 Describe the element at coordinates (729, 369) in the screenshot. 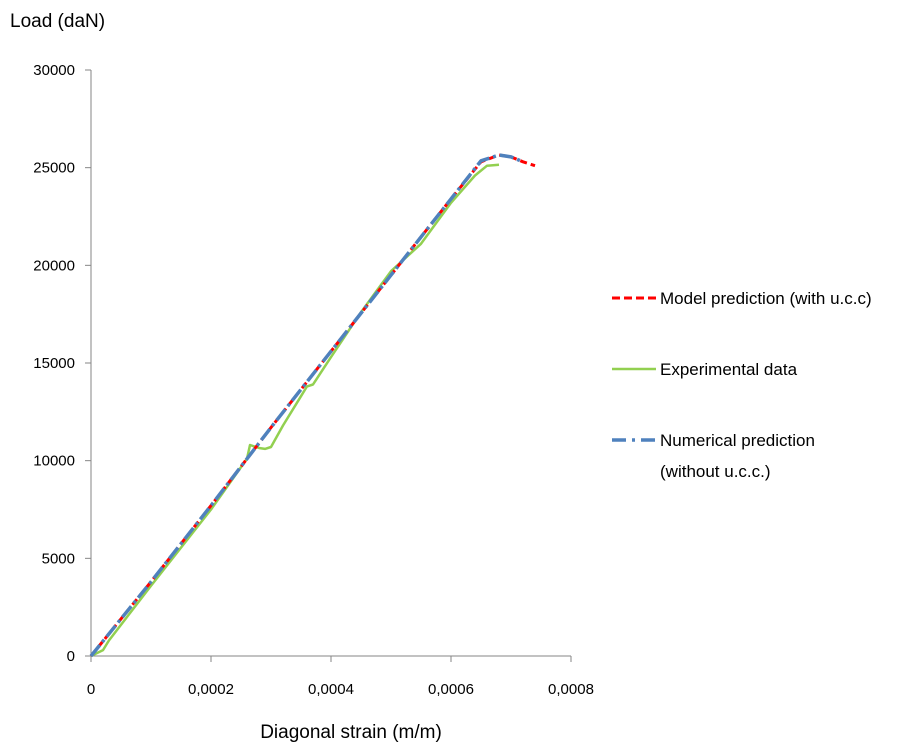

I see `legend-label-1: Experimental data` at that location.